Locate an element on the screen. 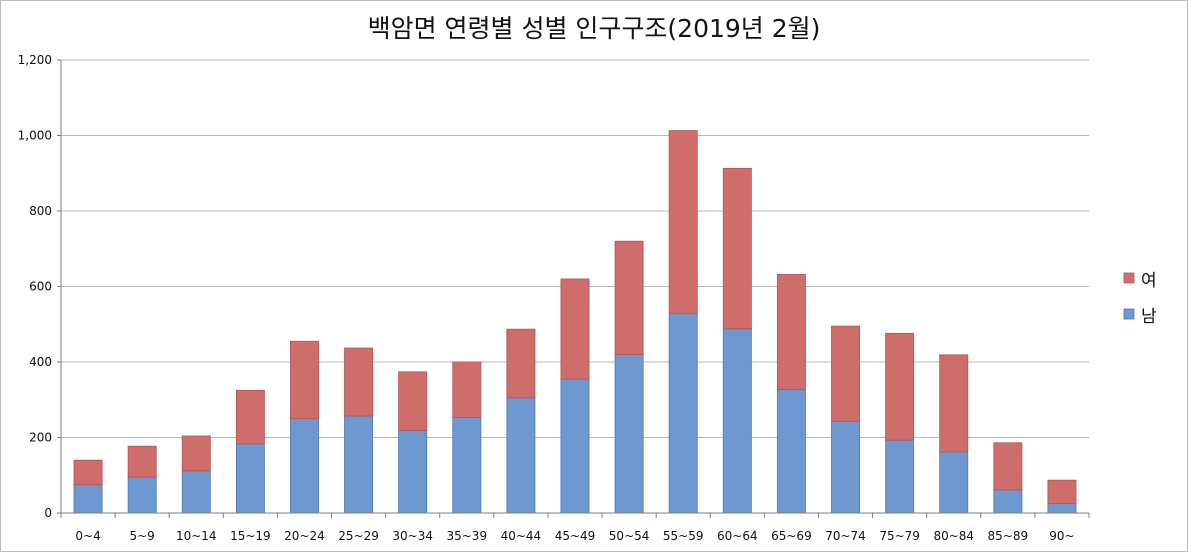 The image size is (1188, 552). y-tick-label: 200 is located at coordinates (40, 438).